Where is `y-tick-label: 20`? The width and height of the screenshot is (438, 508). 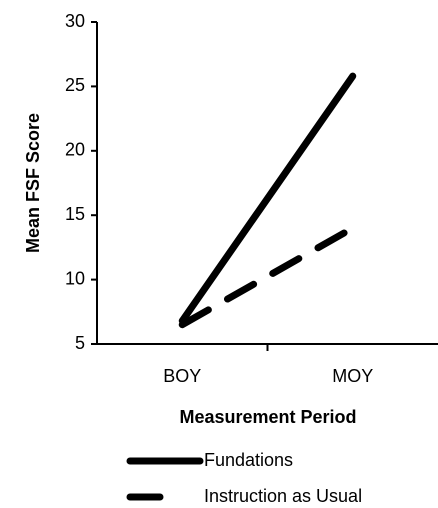 y-tick-label: 20 is located at coordinates (75, 150).